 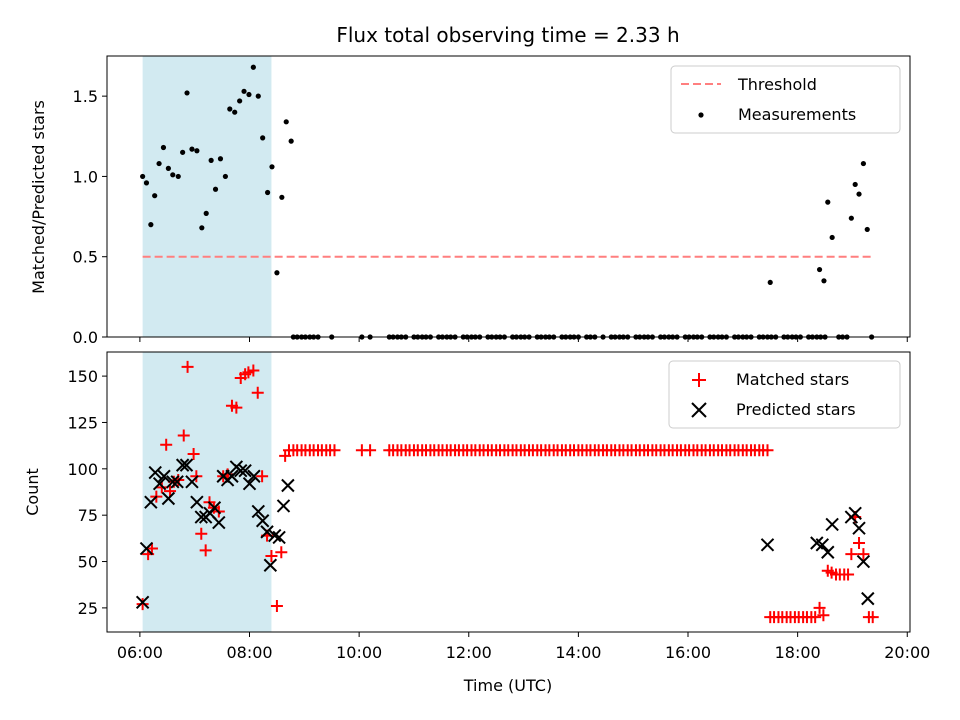 I want to click on legend-measurement-label: Measurements, so click(x=797, y=114).